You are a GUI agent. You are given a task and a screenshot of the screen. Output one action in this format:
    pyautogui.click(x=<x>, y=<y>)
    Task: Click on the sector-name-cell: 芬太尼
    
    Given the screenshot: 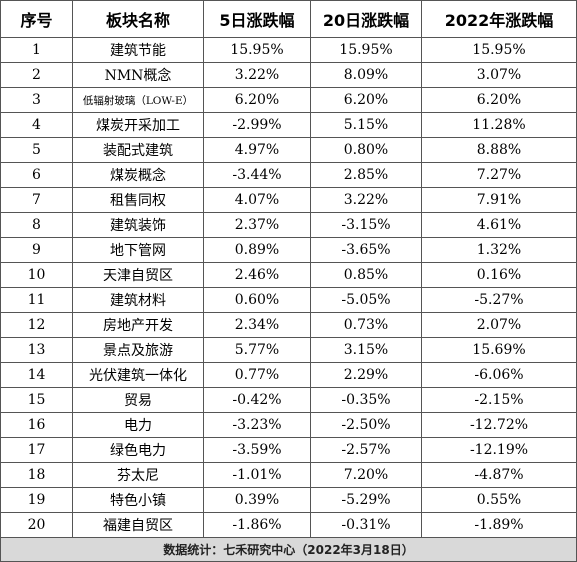 What is the action you would take?
    pyautogui.click(x=138, y=475)
    